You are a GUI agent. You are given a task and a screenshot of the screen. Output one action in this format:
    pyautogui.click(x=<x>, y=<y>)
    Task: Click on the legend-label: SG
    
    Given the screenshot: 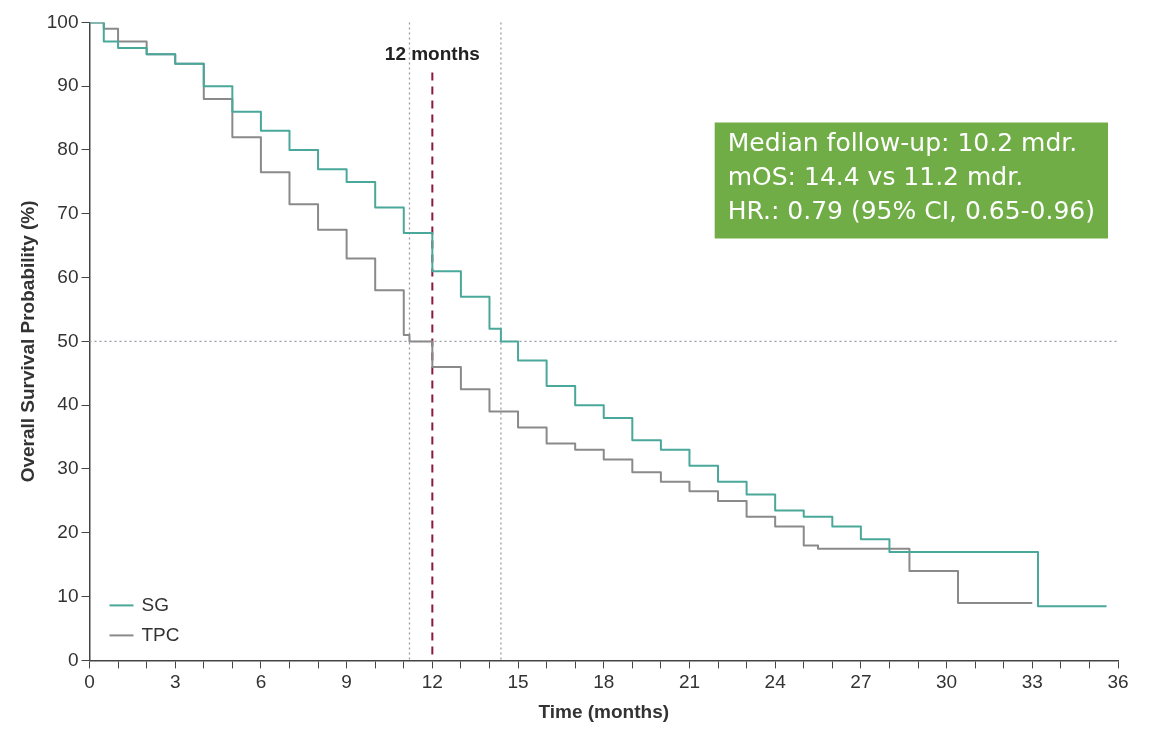 What is the action you would take?
    pyautogui.click(x=155, y=604)
    